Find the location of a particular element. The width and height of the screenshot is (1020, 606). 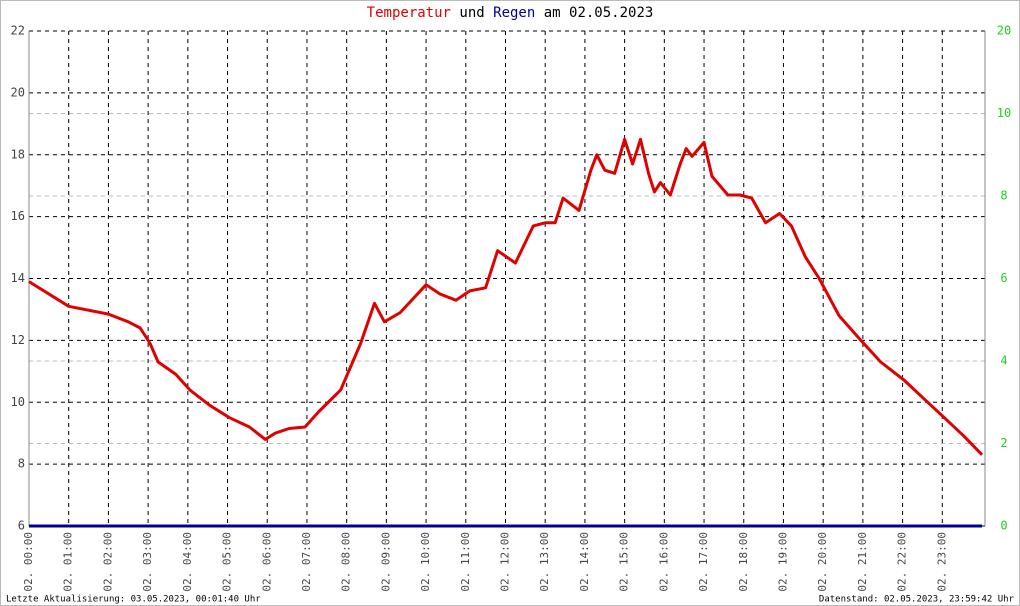

y2-tick-label: 0 is located at coordinates (1003, 526).